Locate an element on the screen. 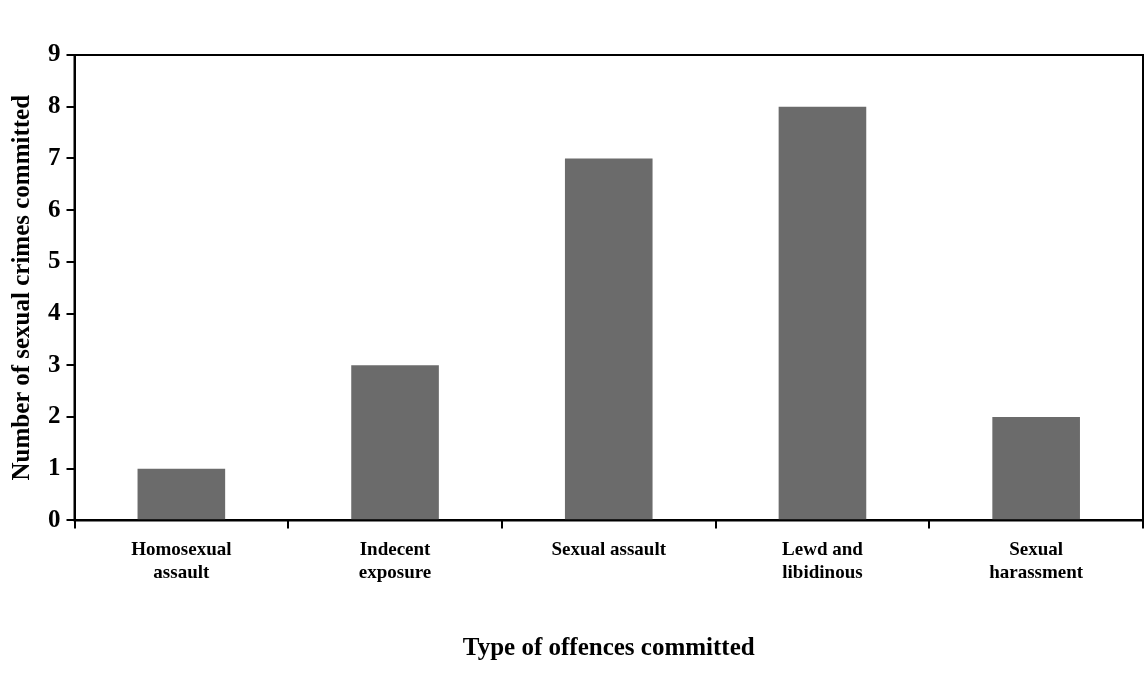 The image size is (1145, 674). x-tick-label: Homosexual assault is located at coordinates (181, 559).